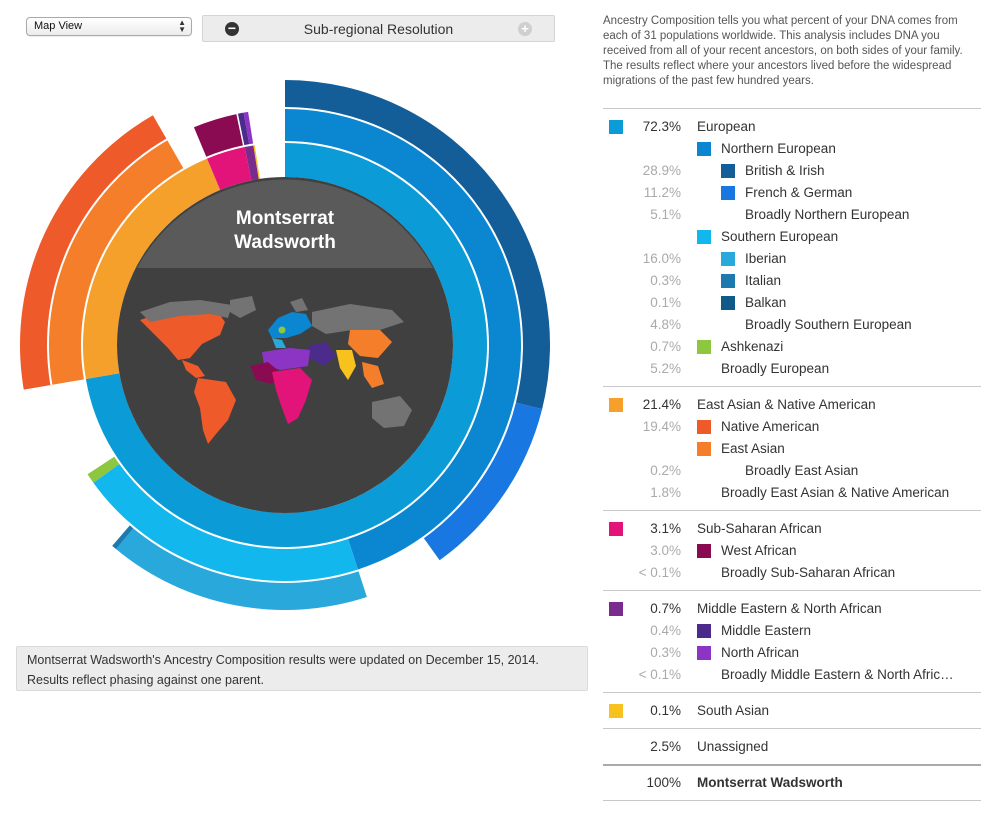 The image size is (986, 822). Describe the element at coordinates (285, 218) in the screenshot. I see `person-name-line1: Montserrat` at that location.